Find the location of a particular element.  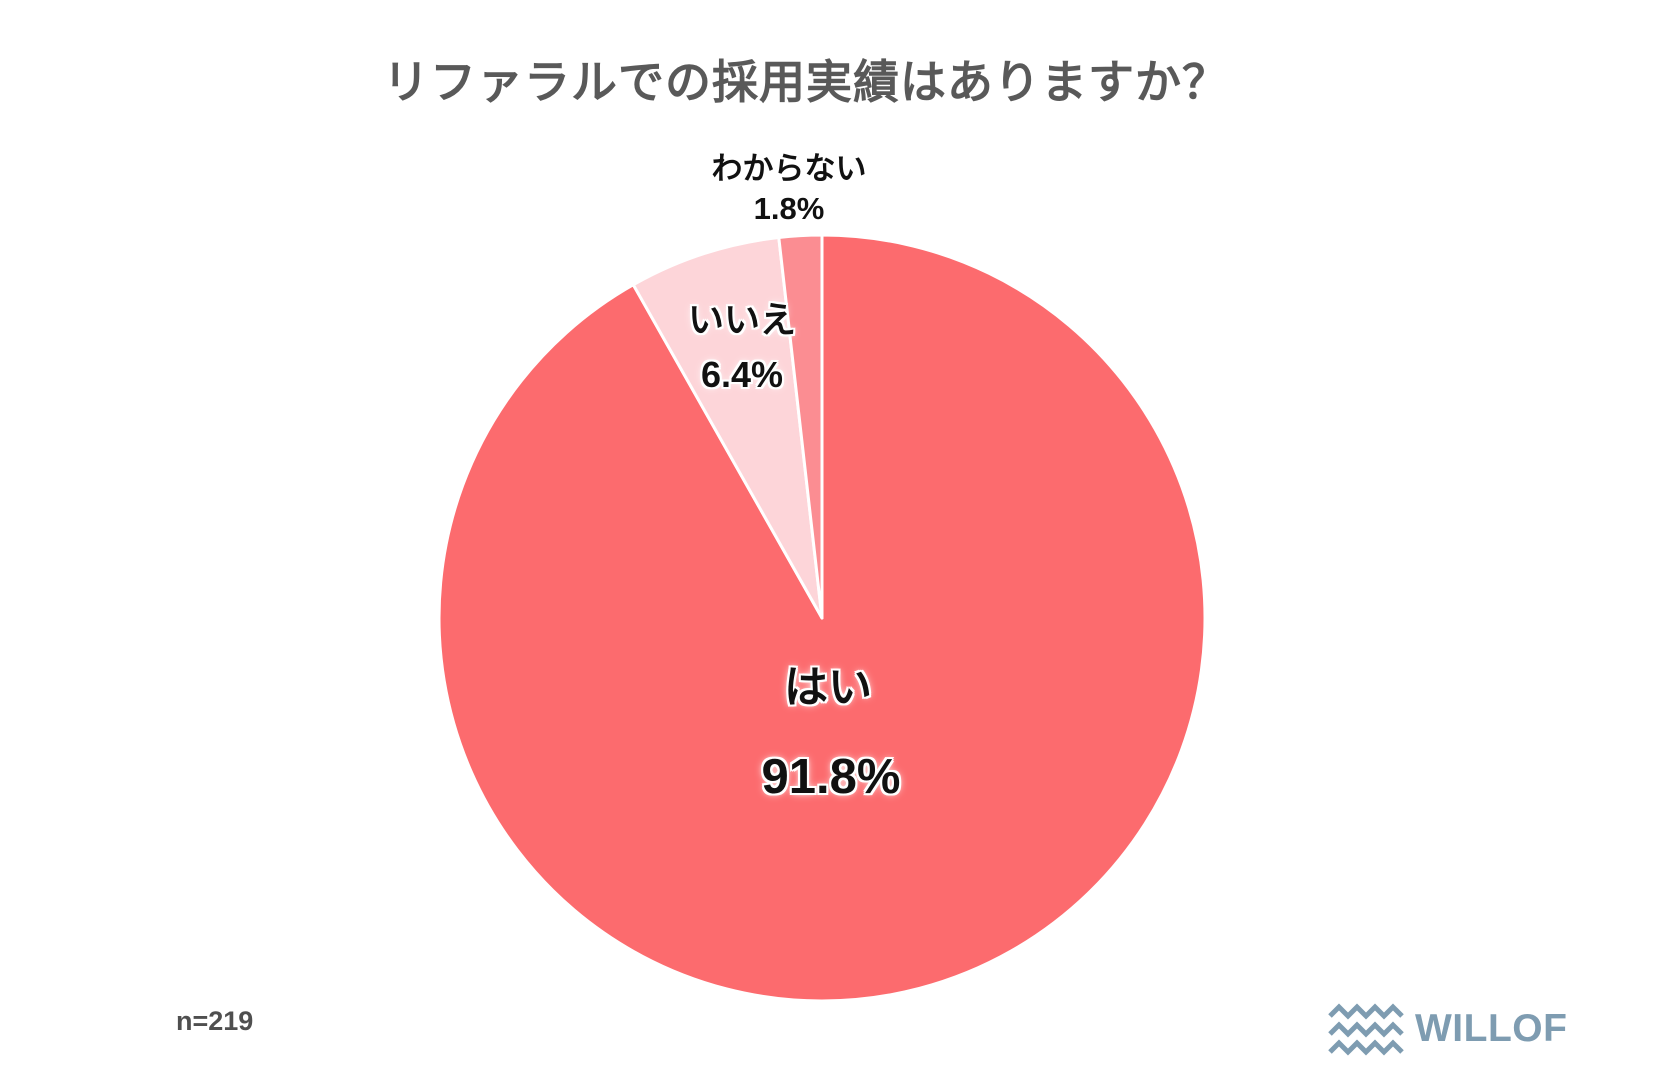

pie-label-yes-name: はい is located at coordinates (828, 687).